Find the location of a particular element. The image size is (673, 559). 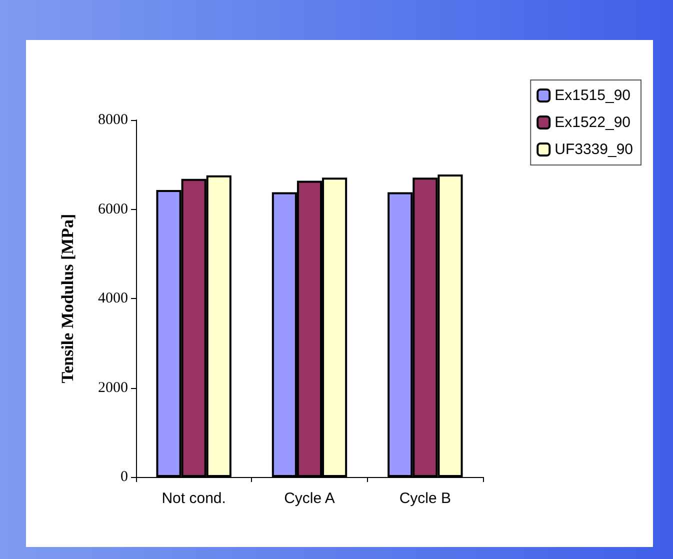

y-tick-label: 6000 is located at coordinates (113, 209).